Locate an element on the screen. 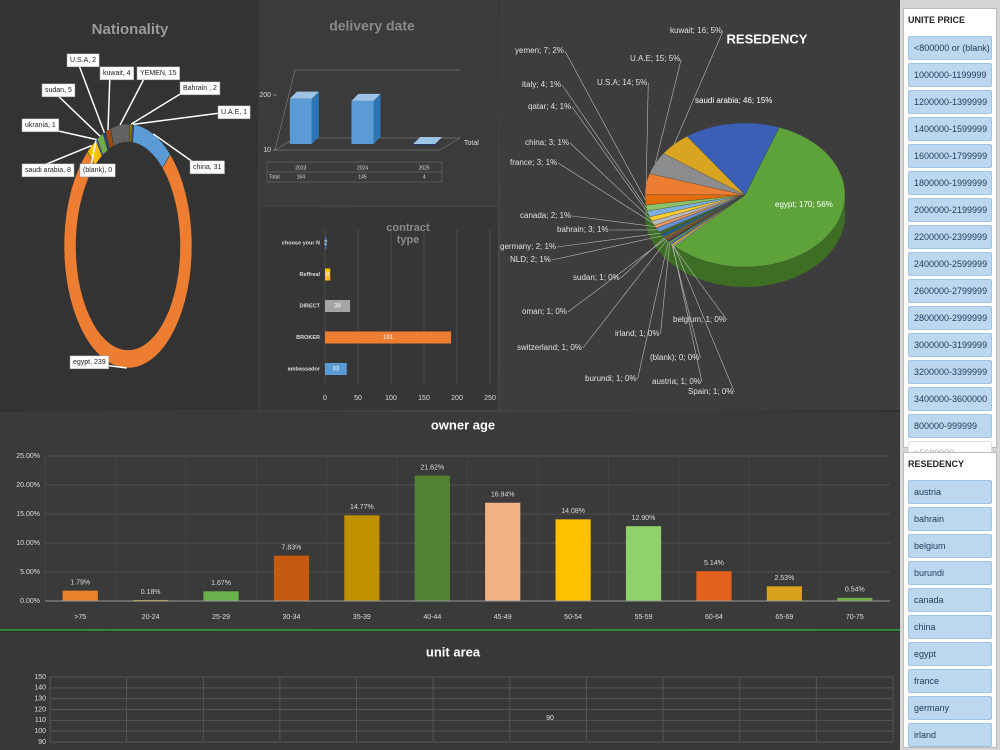 The height and width of the screenshot is (750, 1000). data-label: switzerland; 1; 0% is located at coordinates (549, 347).